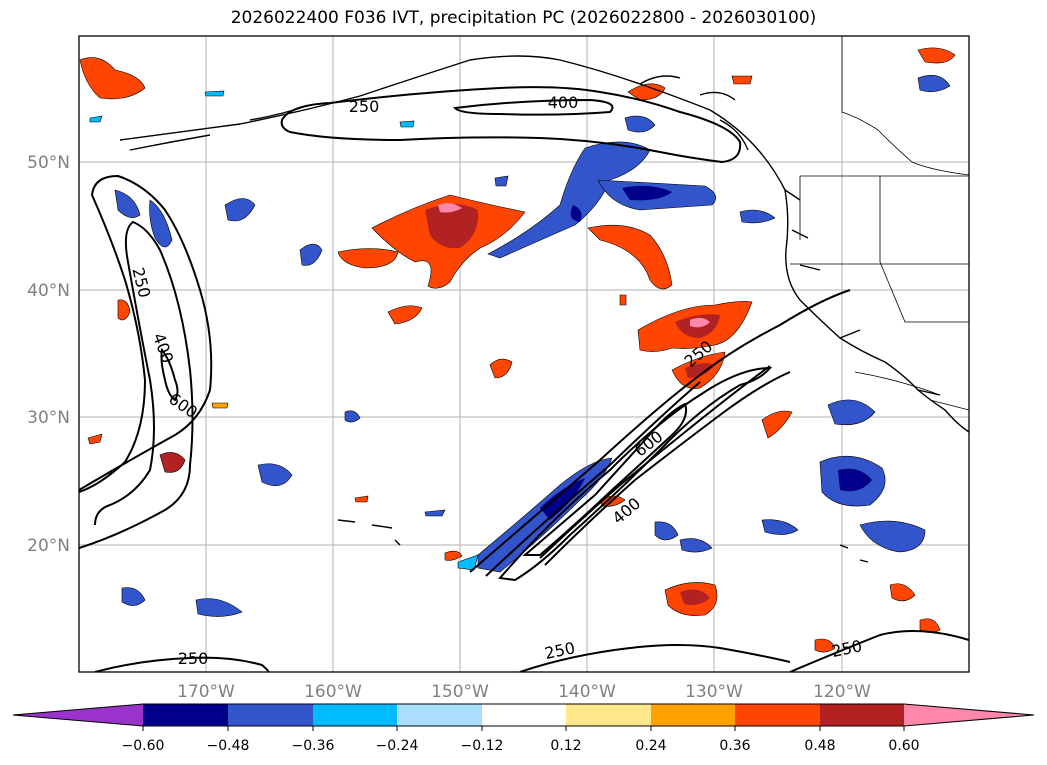 This screenshot has height=765, width=1047. What do you see at coordinates (563, 102) in the screenshot?
I see `contour-label: 400` at bounding box center [563, 102].